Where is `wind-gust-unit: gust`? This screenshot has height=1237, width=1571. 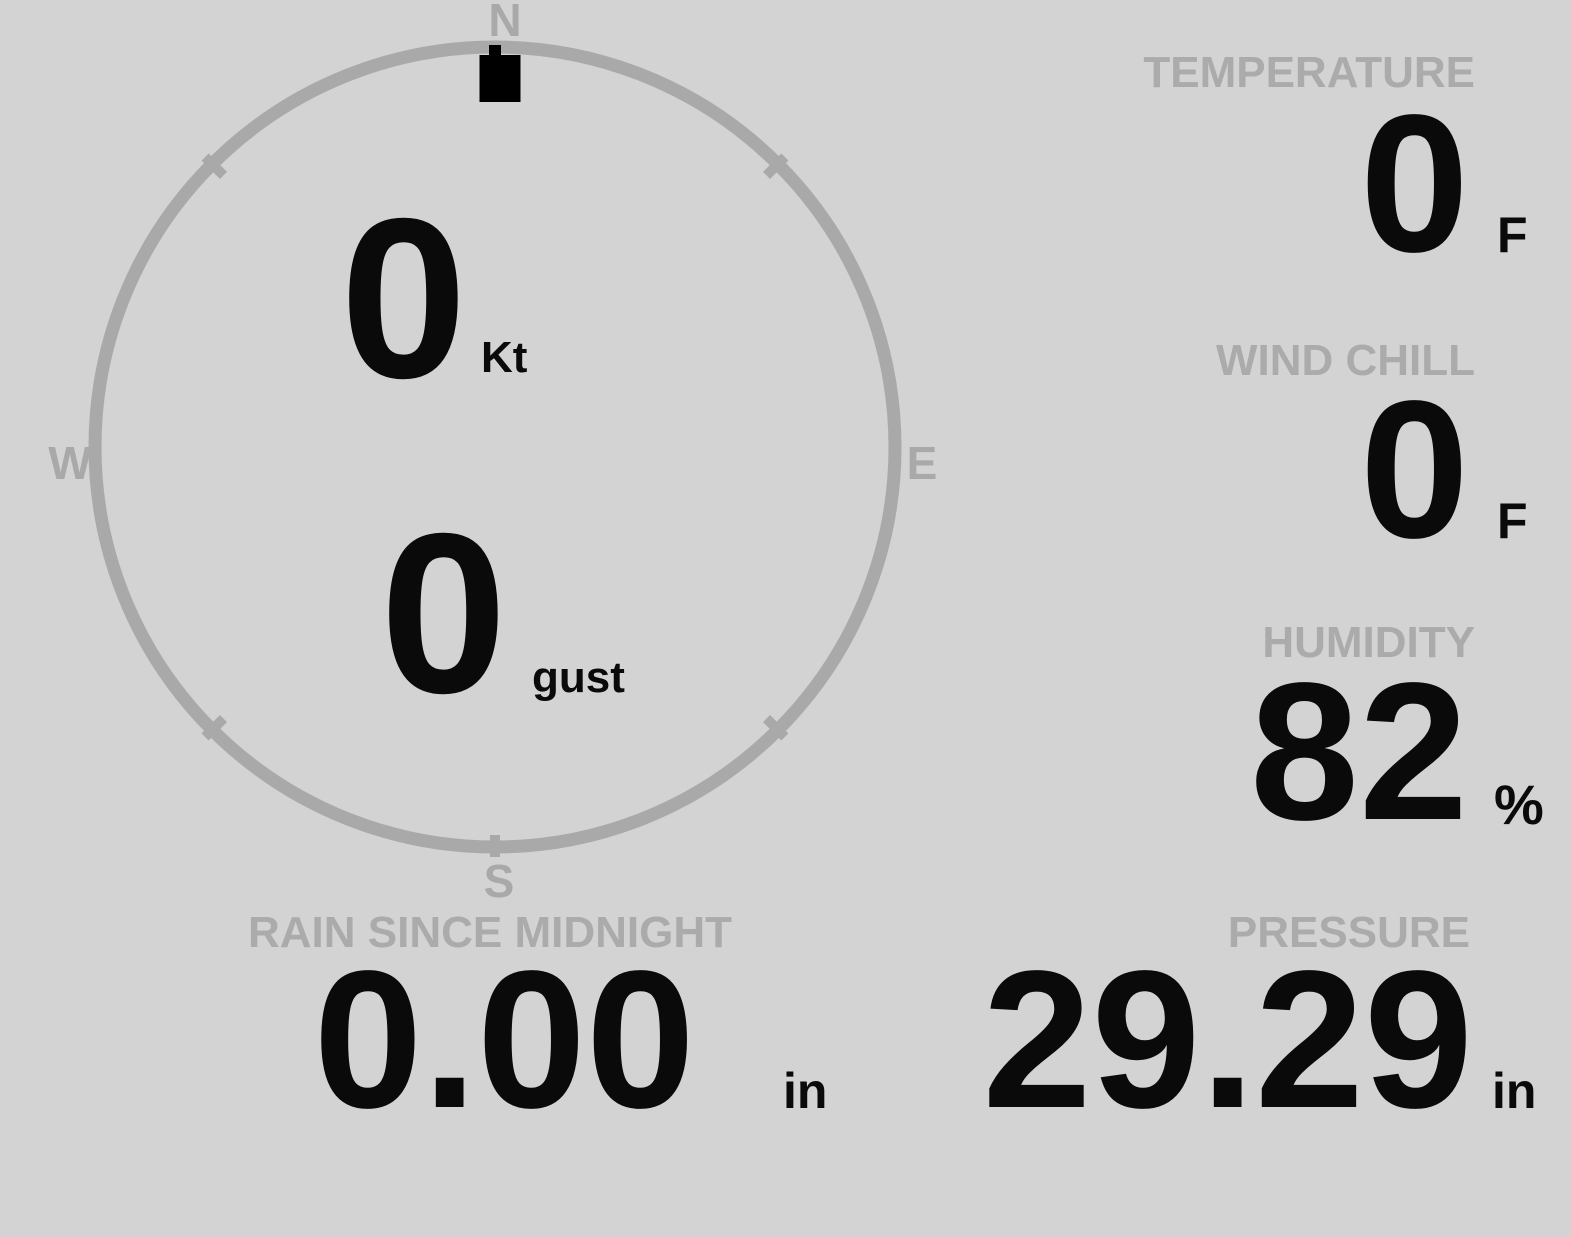 wind-gust-unit: gust is located at coordinates (578, 677).